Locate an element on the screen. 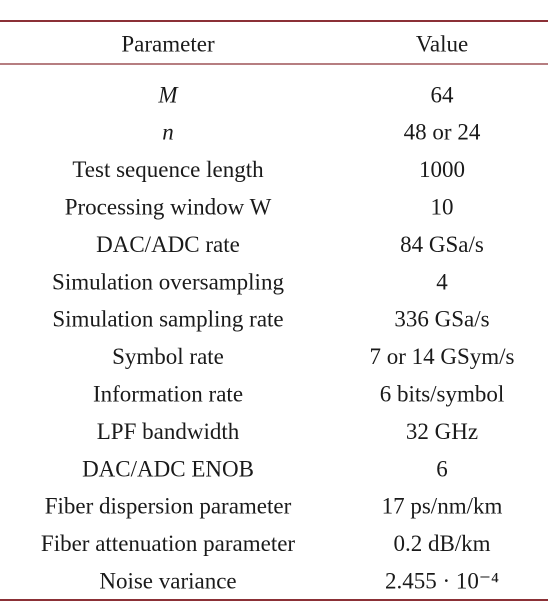 The image size is (548, 602). header-cell: Parameter is located at coordinates (168, 43).